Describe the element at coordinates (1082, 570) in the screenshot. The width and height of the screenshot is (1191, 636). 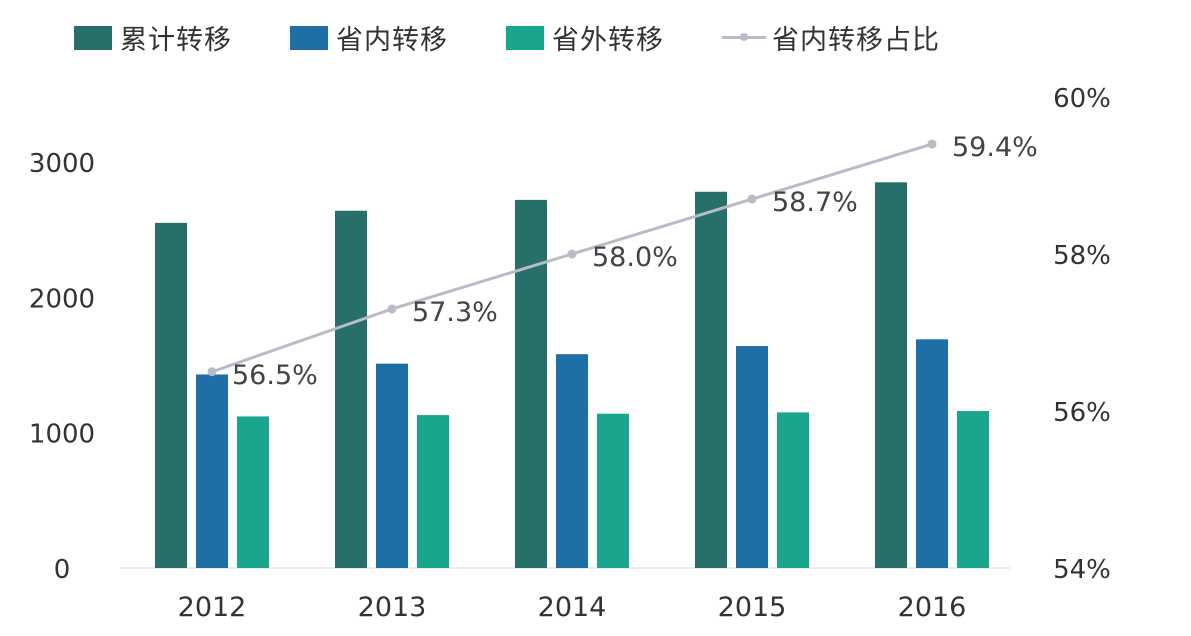
I see `y-right-tick-label: 54%` at that location.